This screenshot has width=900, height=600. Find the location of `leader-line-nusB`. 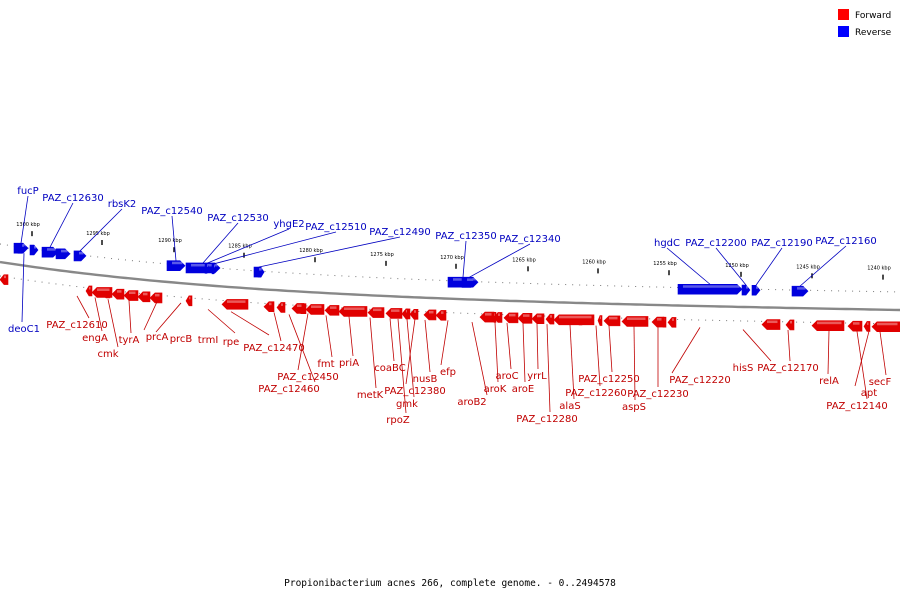

leader-line-nusB is located at coordinates (427, 346).